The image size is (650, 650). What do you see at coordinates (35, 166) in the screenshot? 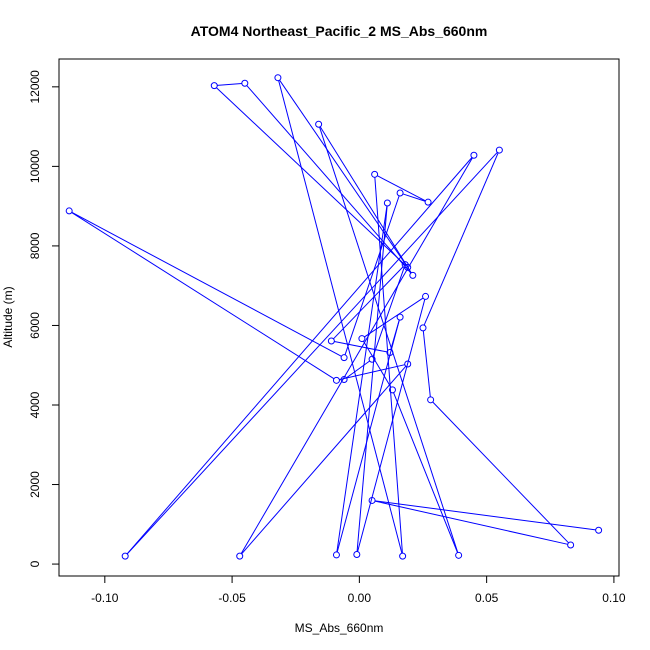
I see `y-tick-label: 10000` at bounding box center [35, 166].